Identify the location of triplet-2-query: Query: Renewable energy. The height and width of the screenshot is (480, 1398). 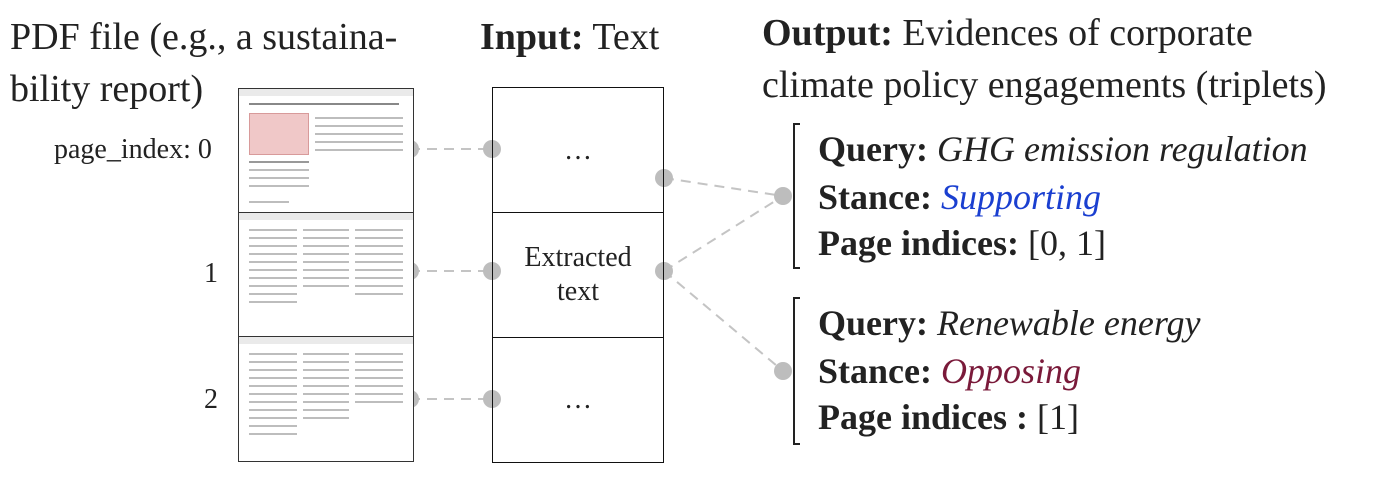
(1009, 323).